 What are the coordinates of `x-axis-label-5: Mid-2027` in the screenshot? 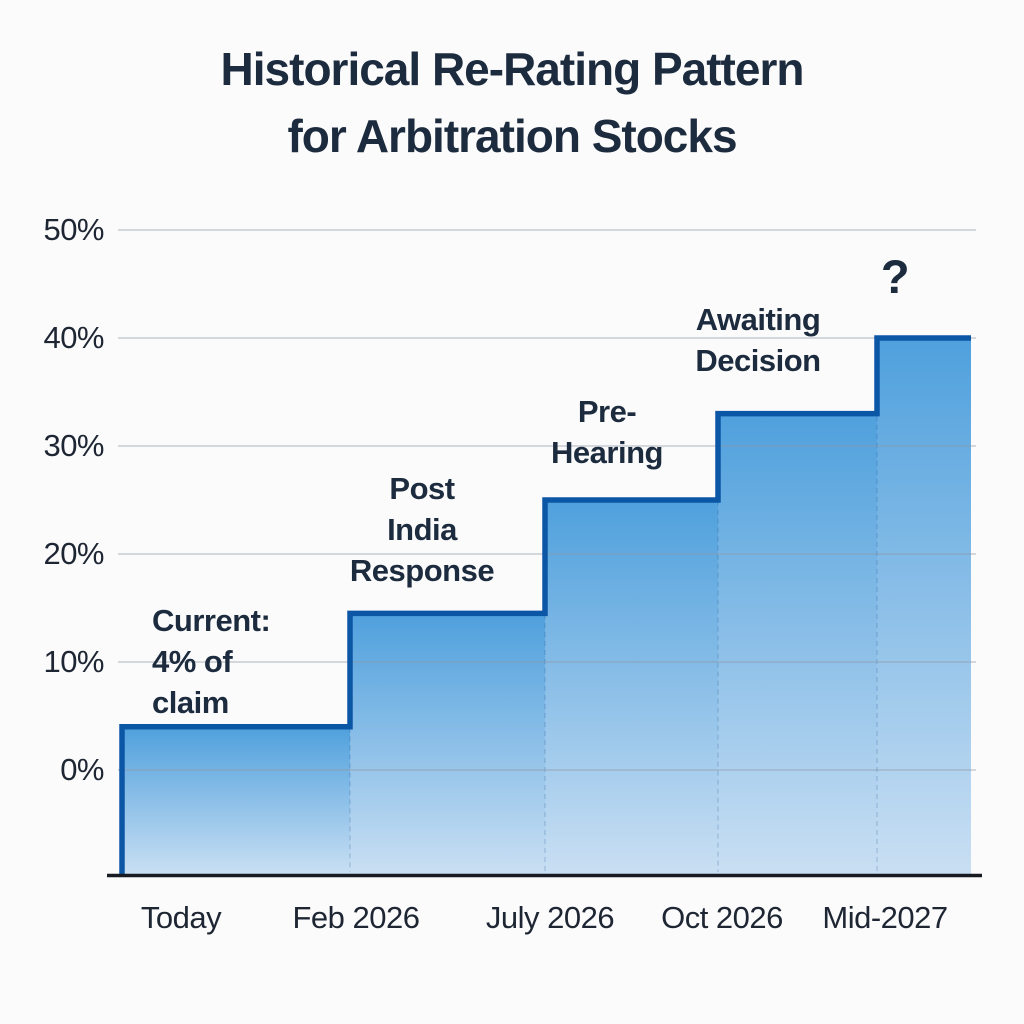 It's located at (885, 917).